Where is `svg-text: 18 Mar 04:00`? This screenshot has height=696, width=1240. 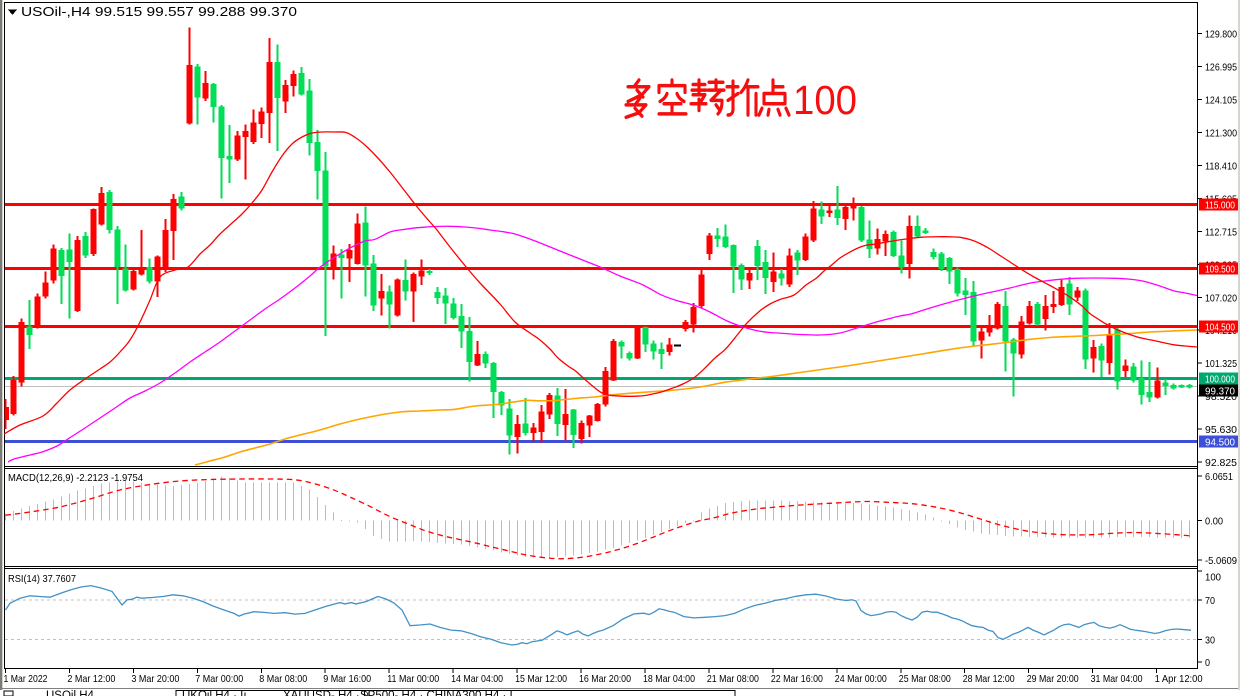 svg-text: 18 Mar 04:00 is located at coordinates (669, 679).